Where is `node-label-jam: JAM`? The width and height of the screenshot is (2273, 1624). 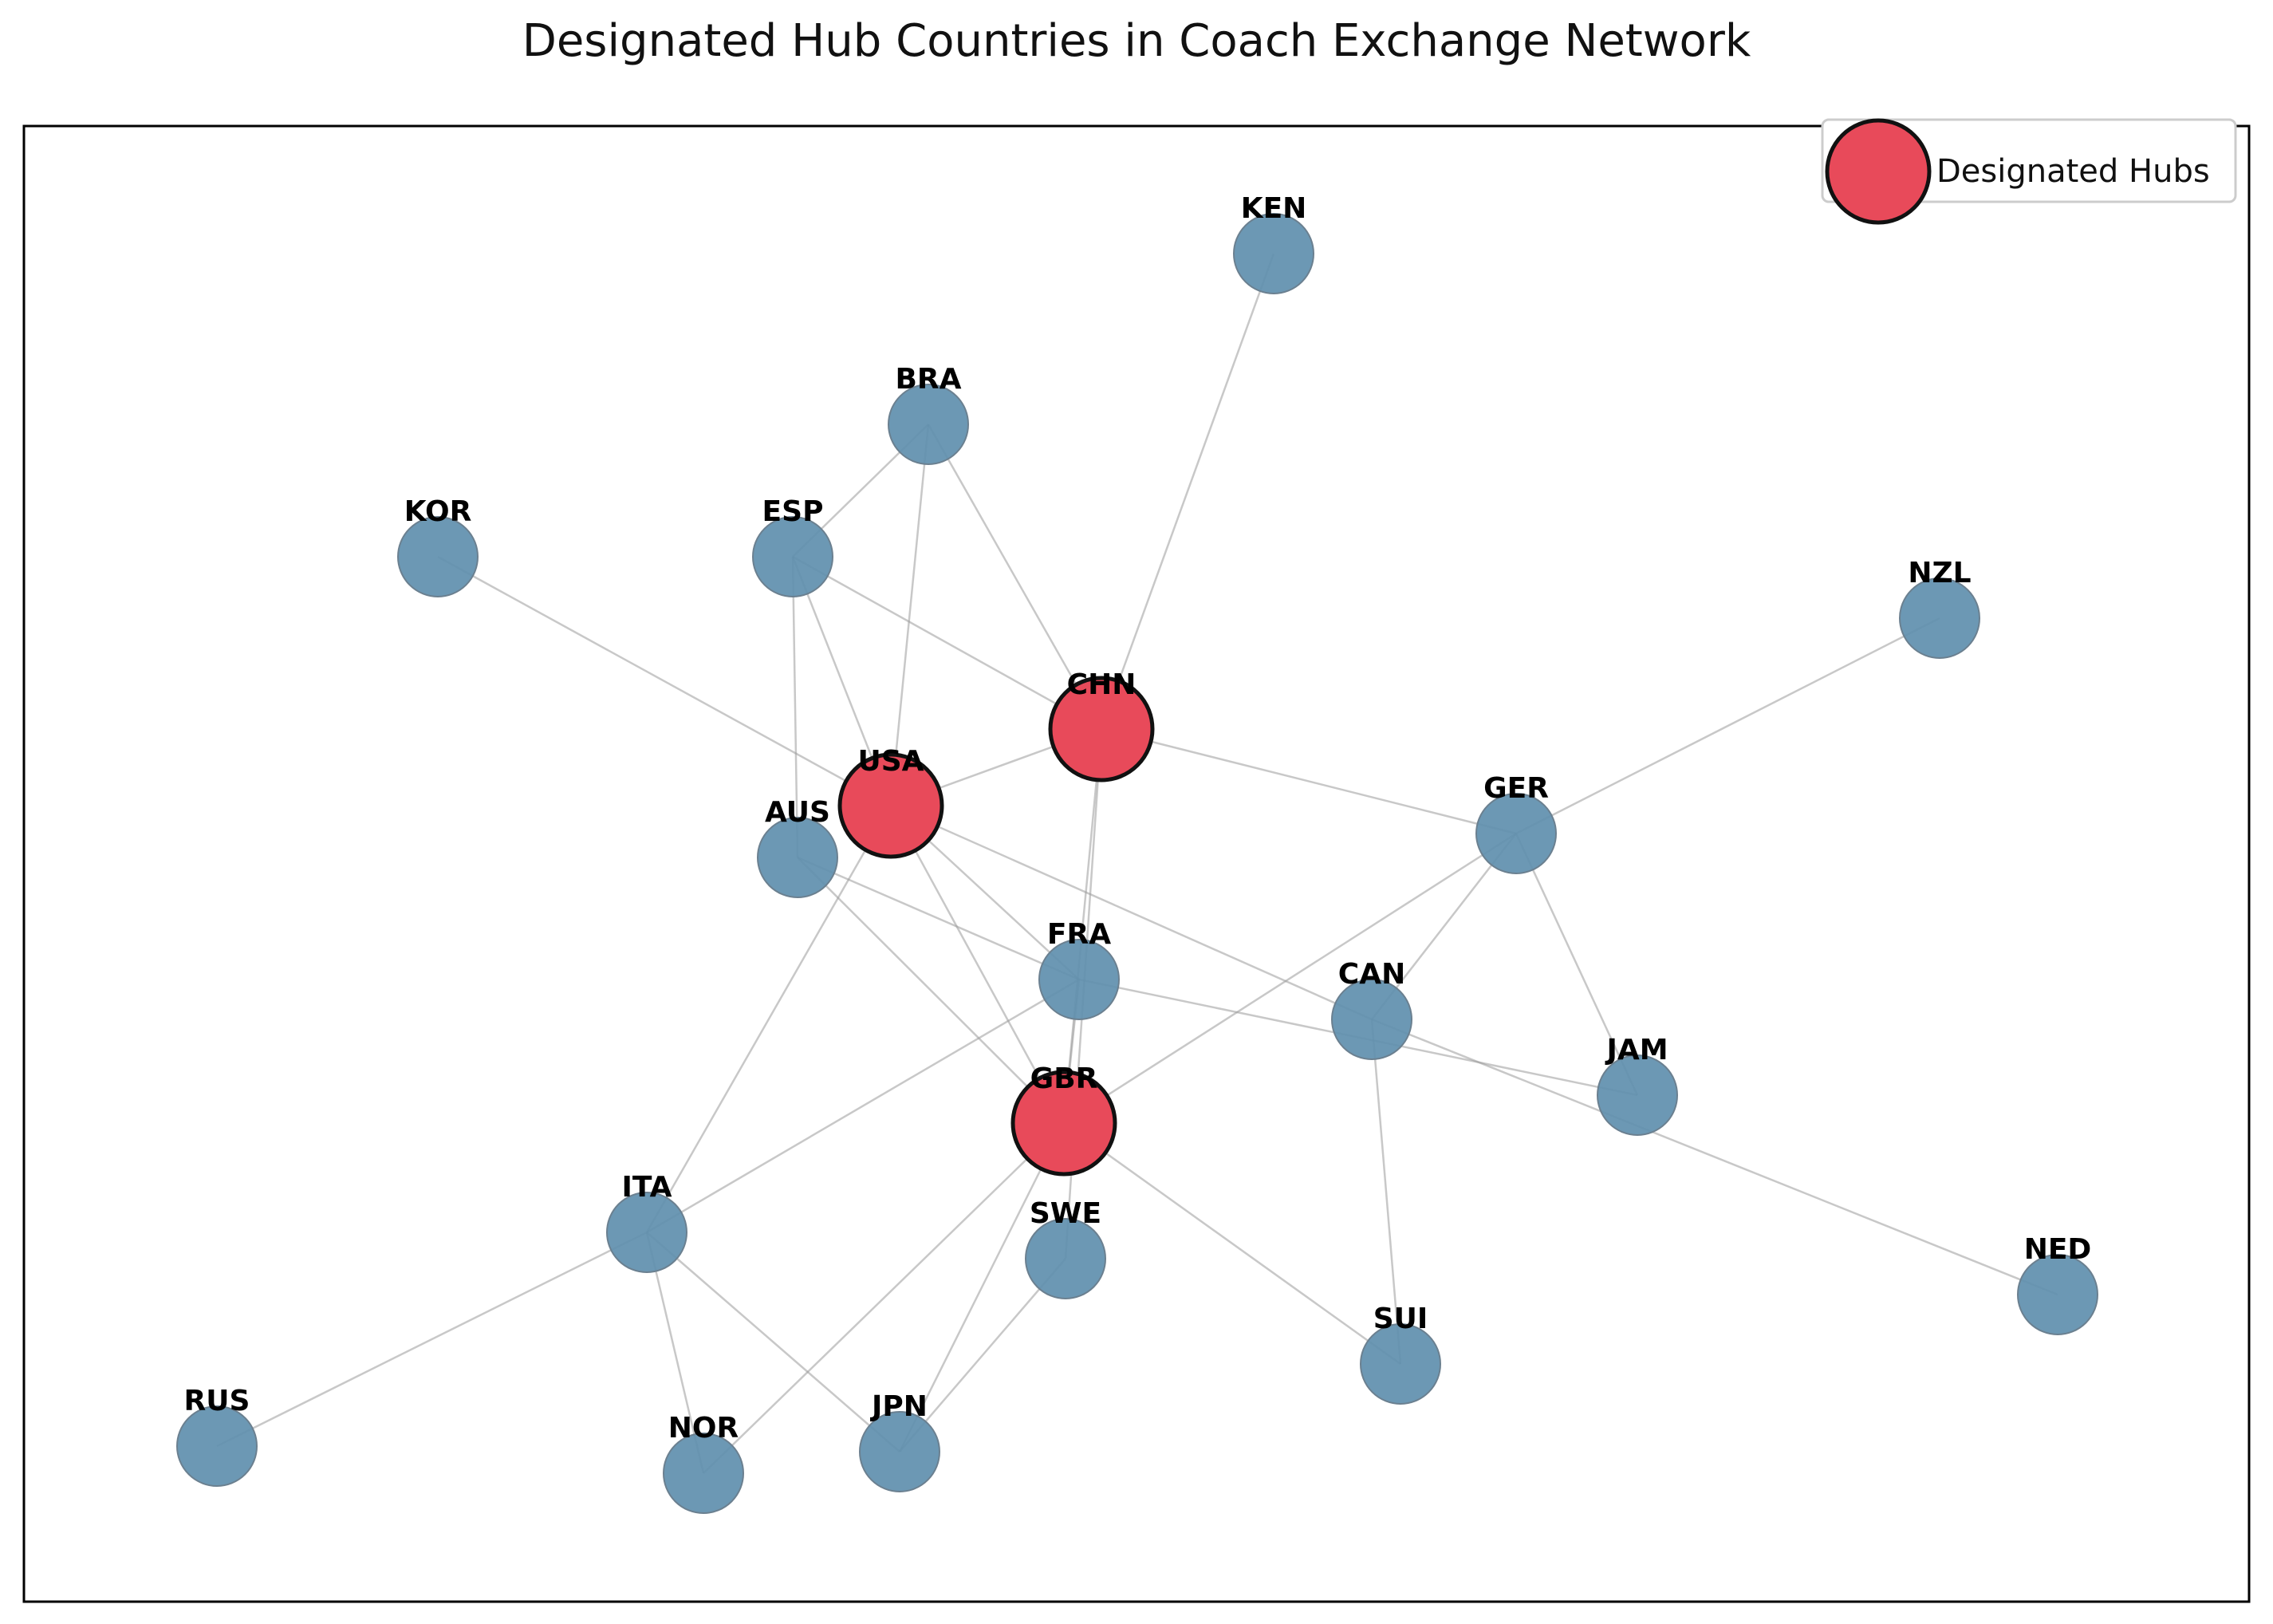 node-label-jam: JAM is located at coordinates (1636, 1050).